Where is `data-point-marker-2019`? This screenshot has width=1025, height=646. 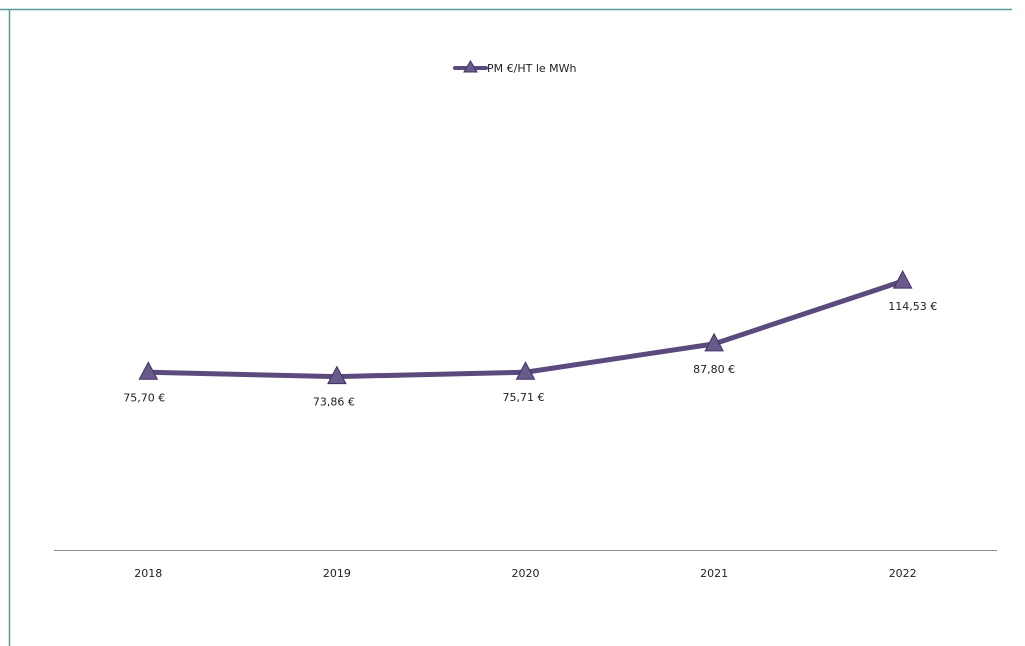
data-point-marker-2019 is located at coordinates (337, 375).